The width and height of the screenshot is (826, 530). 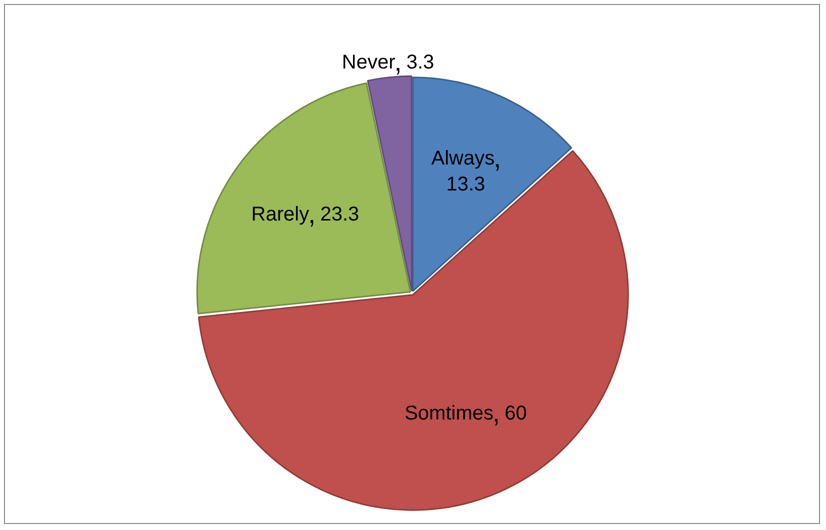 I want to click on slice-label: Always, so click(x=463, y=159).